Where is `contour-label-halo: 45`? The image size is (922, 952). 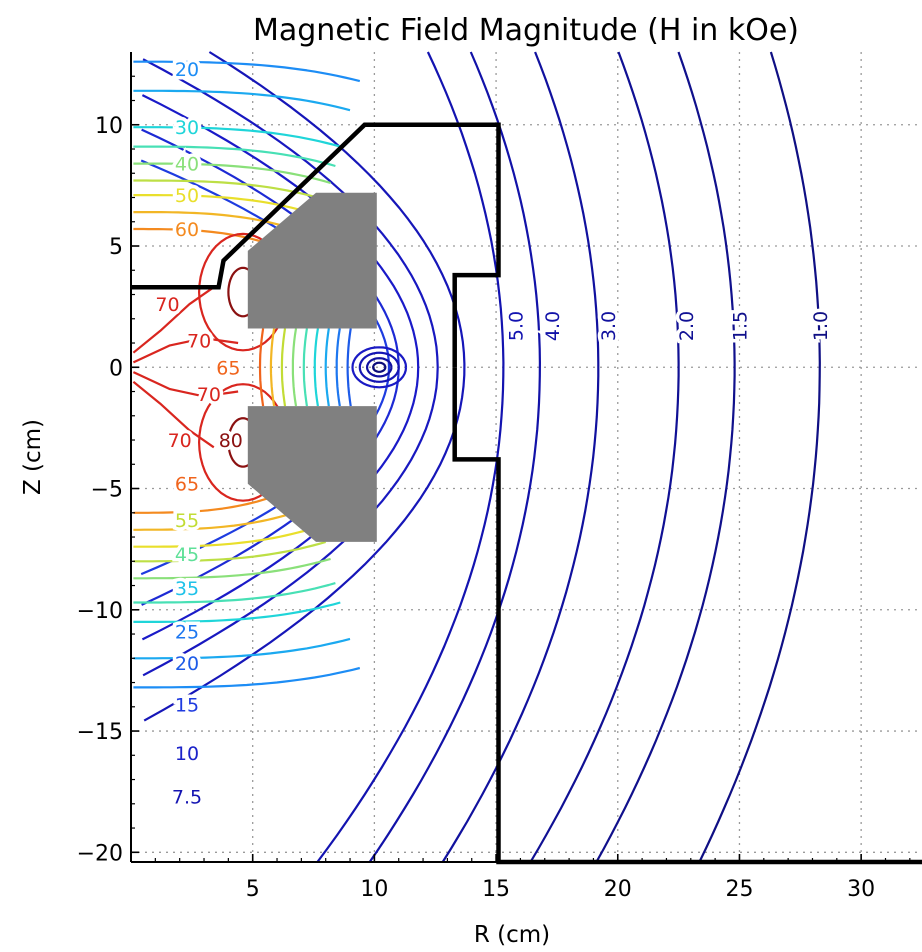 contour-label-halo: 45 is located at coordinates (187, 555).